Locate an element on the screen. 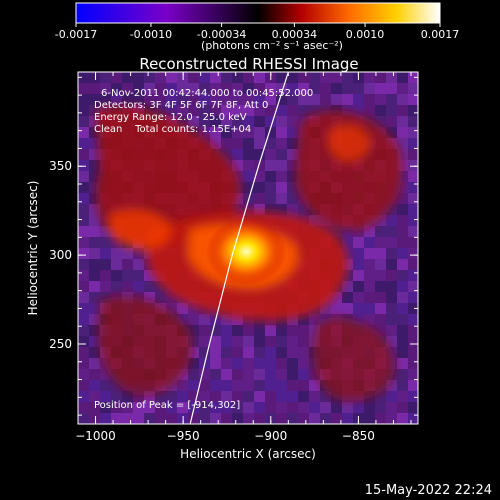  colorbar-tick-label: -0.0017 is located at coordinates (76, 34).